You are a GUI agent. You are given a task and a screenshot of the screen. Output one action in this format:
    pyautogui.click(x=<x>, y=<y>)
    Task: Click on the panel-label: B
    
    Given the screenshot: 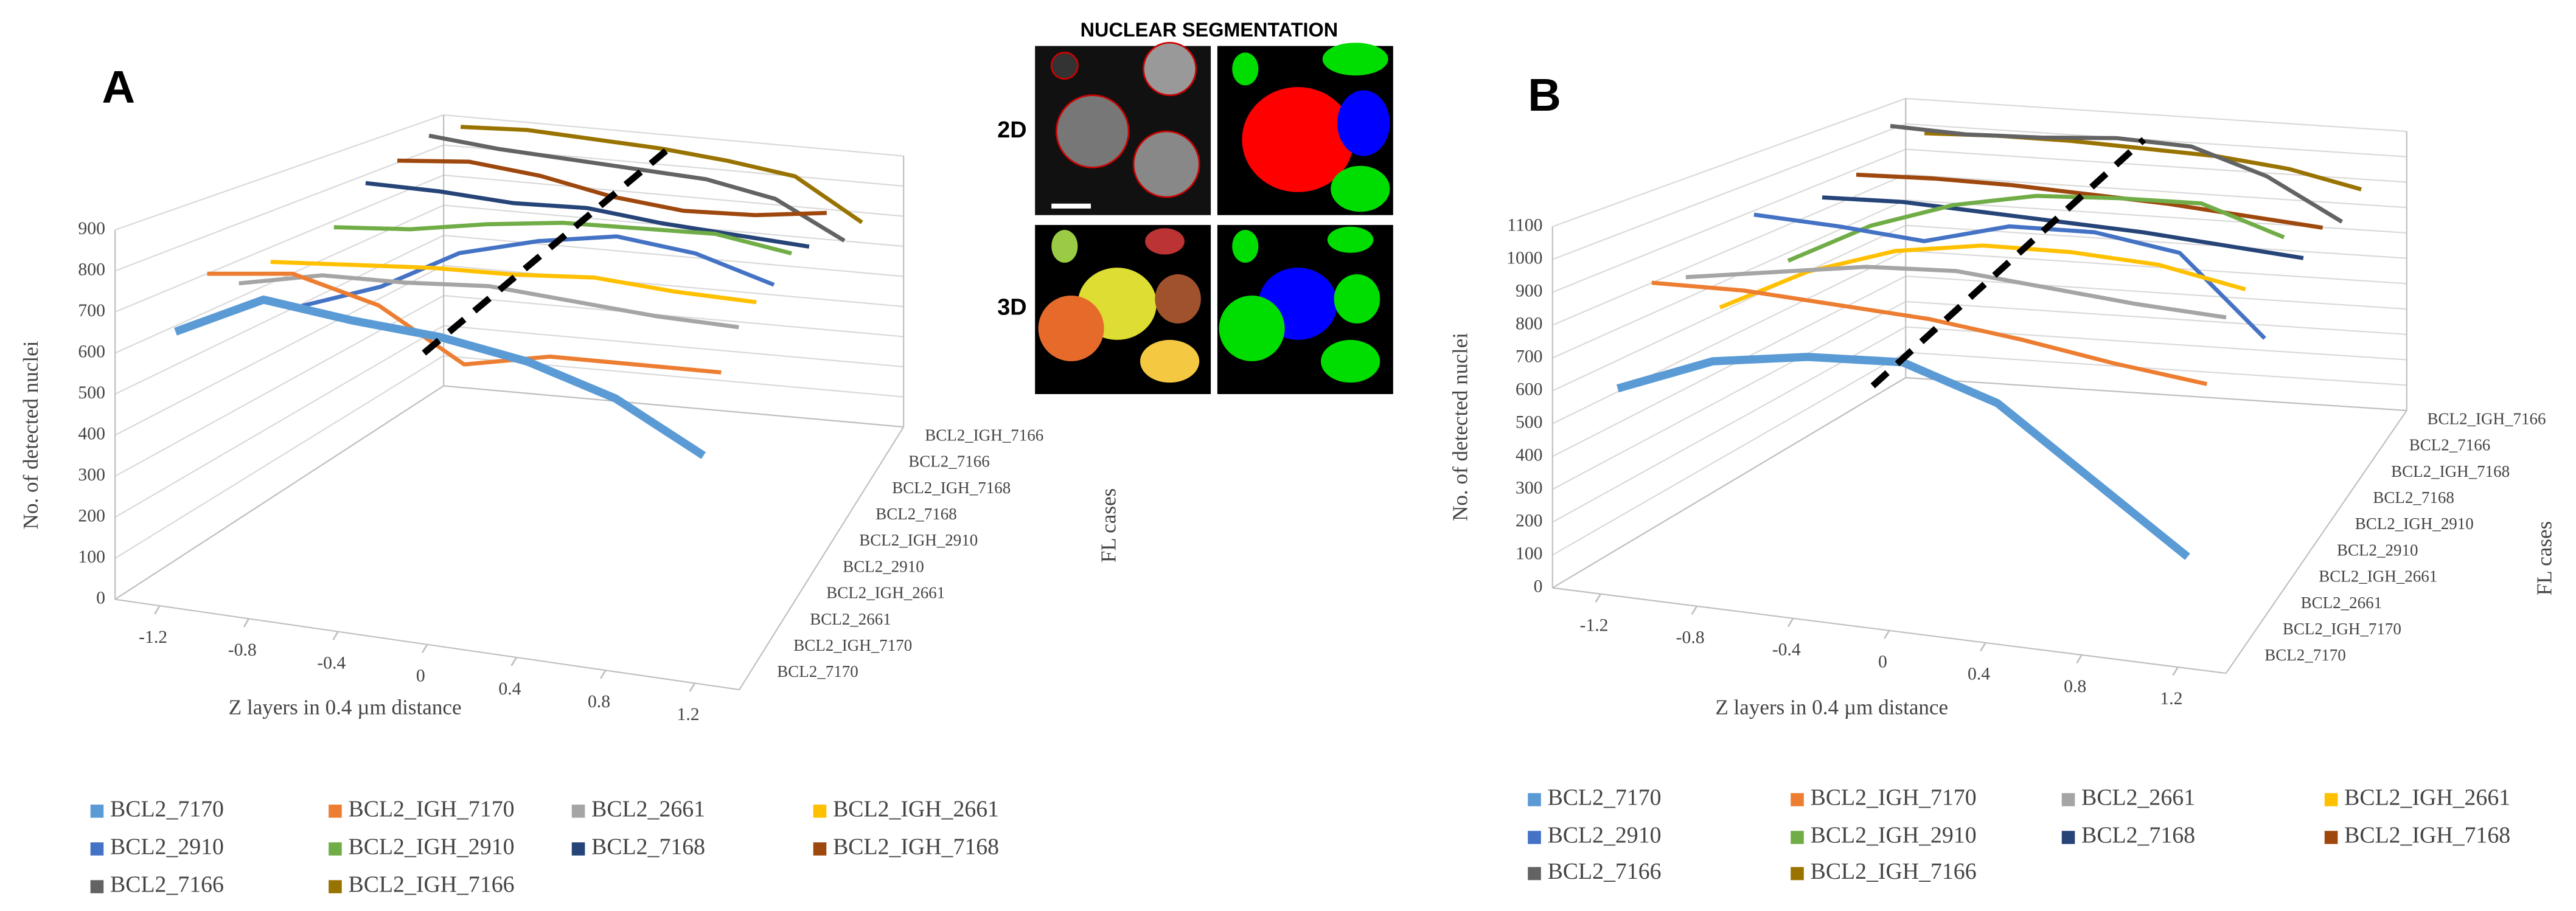 What is the action you would take?
    pyautogui.click(x=1544, y=95)
    